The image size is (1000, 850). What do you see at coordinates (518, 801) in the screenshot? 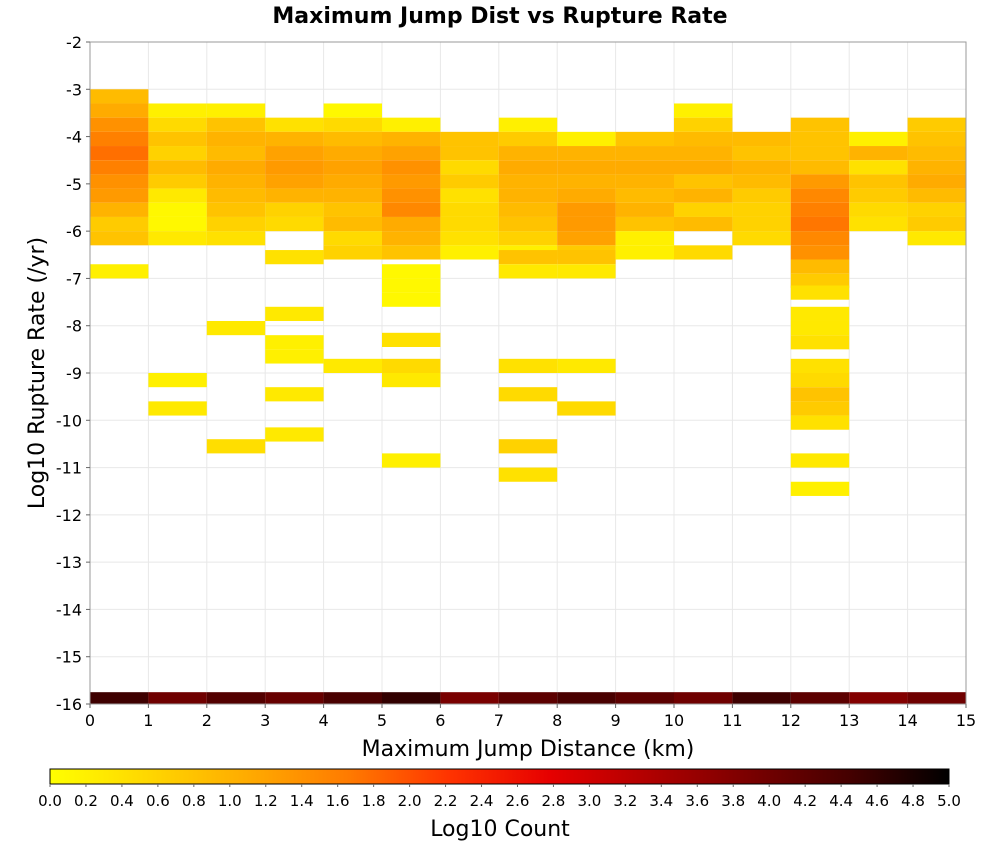
I see `colorbar-tick-label: 2.6` at bounding box center [518, 801].